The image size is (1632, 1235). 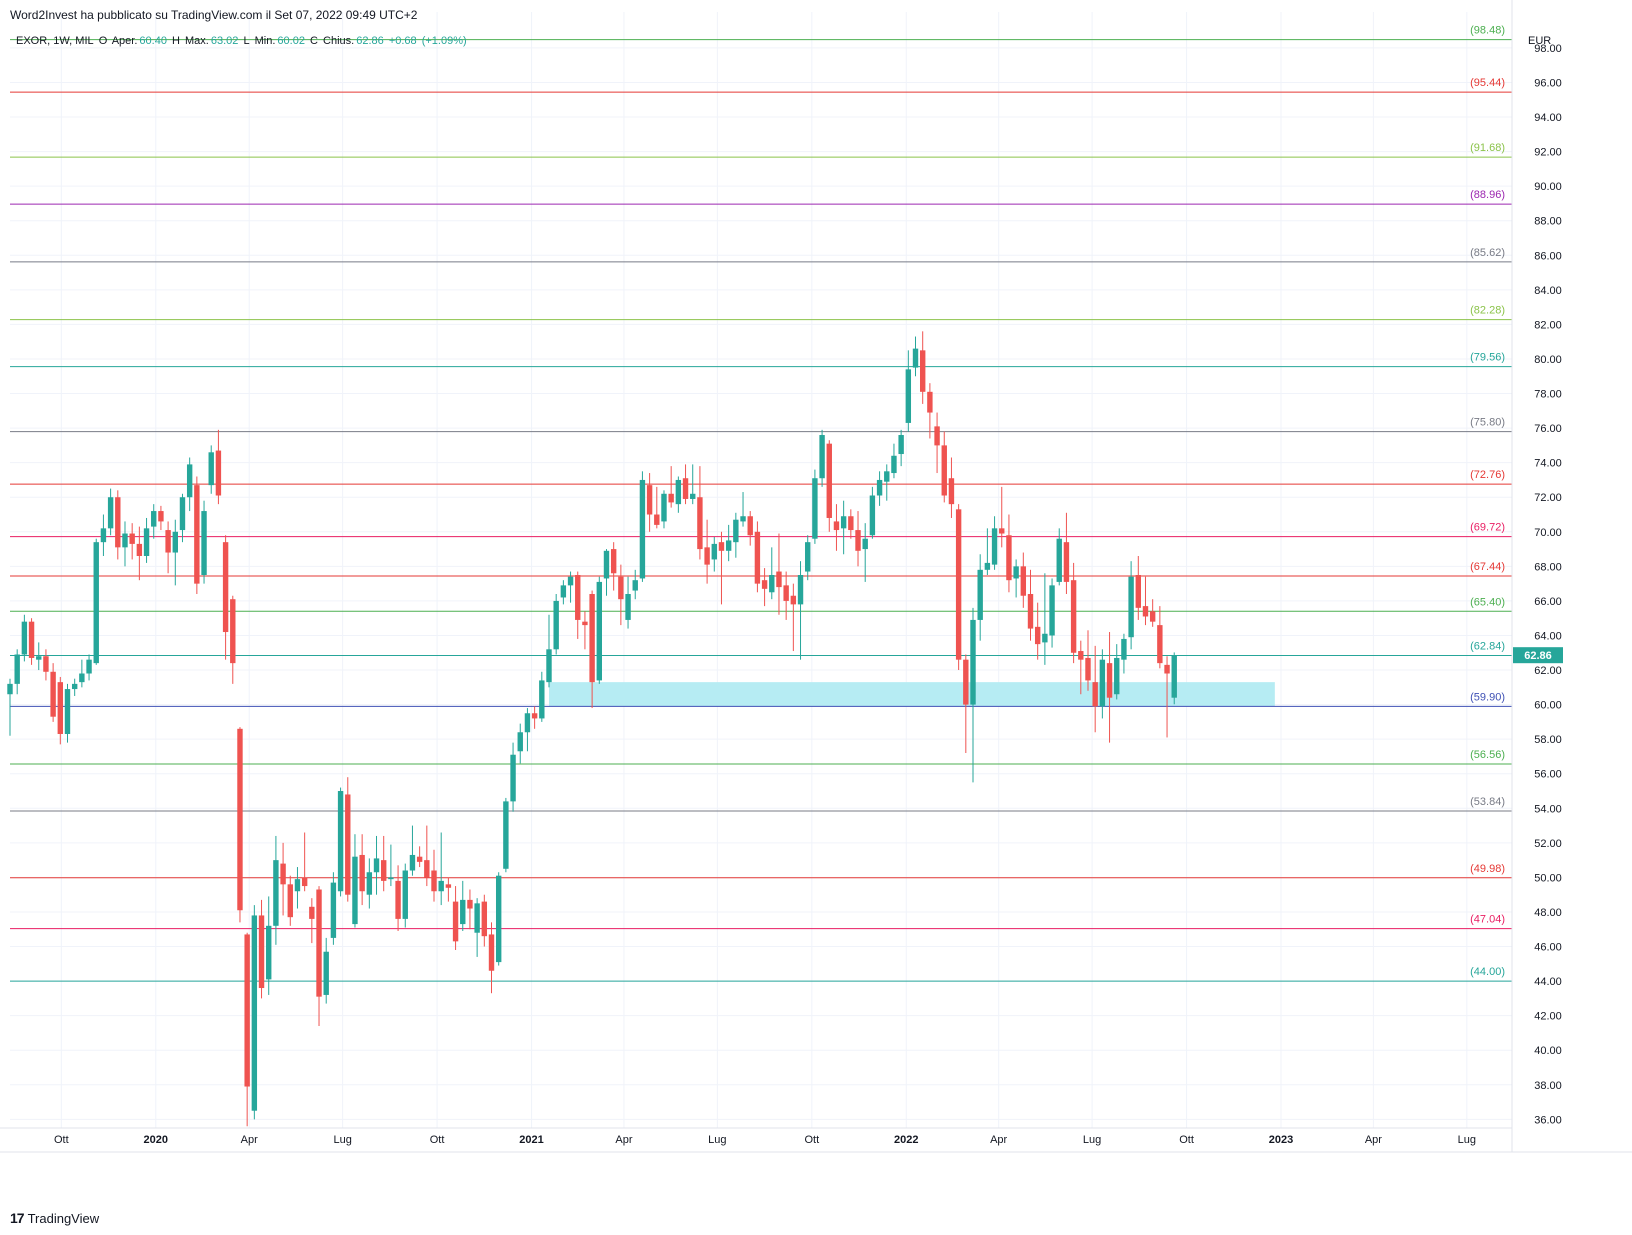 I want to click on legend-high-text: Max., so click(x=197, y=41).